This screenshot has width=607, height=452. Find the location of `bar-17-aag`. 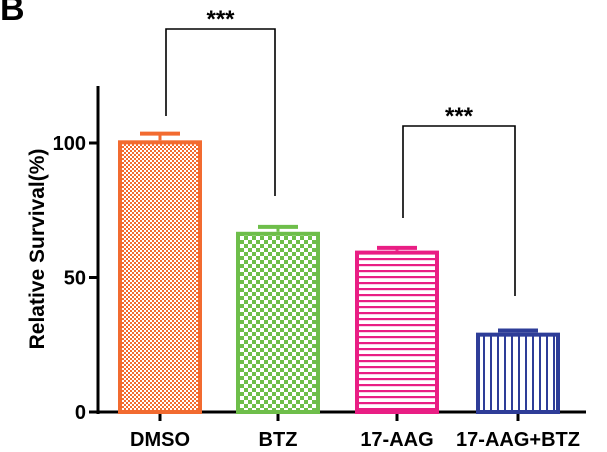

bar-17-aag is located at coordinates (397, 332).